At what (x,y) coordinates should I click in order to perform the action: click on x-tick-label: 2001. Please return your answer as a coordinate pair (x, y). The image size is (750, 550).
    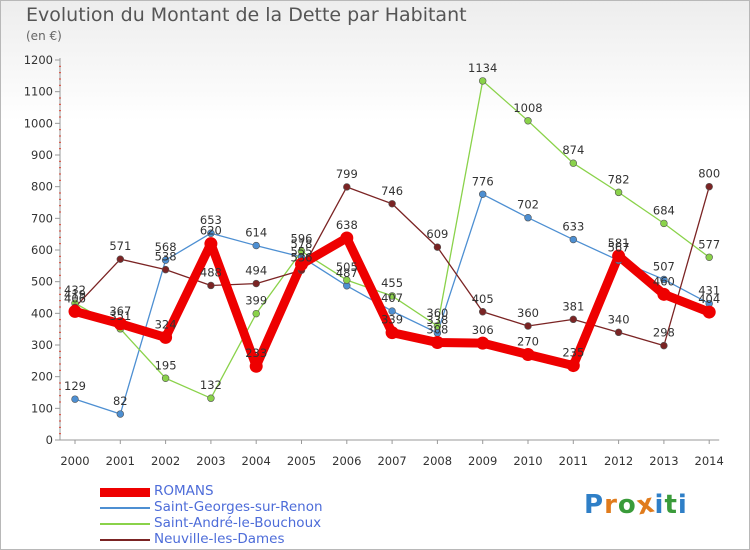
    Looking at the image, I should click on (120, 461).